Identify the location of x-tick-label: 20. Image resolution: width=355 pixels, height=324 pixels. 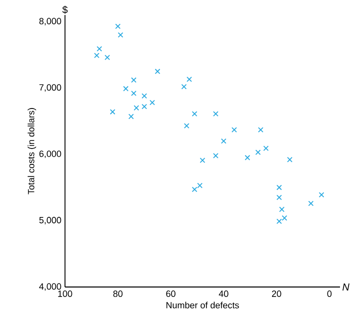
(277, 293).